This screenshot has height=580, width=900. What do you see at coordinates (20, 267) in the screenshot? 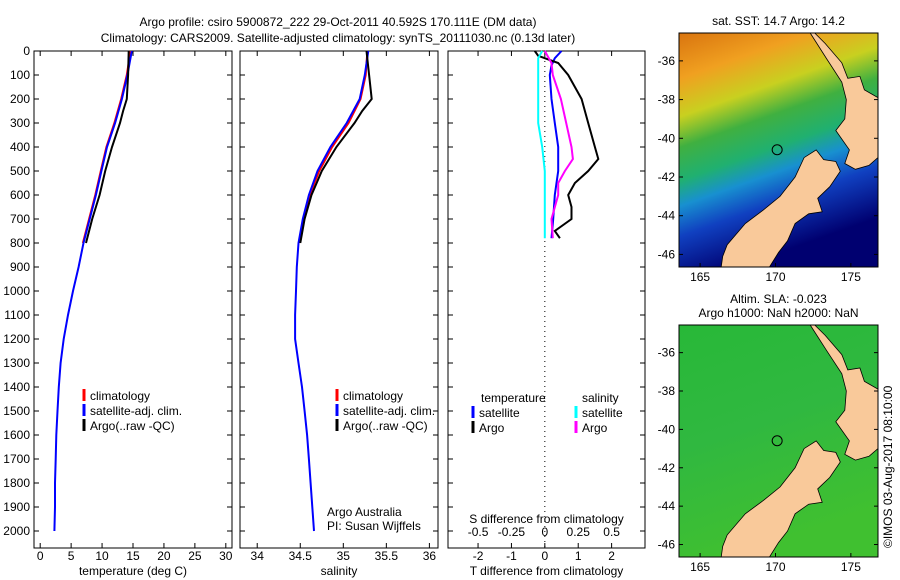
I see `y-tick-label: 900` at bounding box center [20, 267].